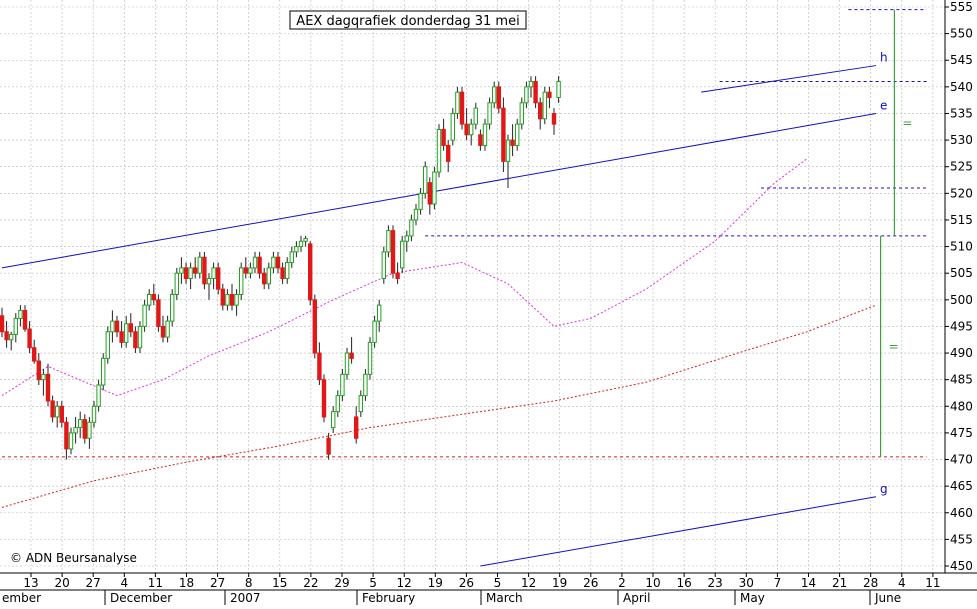 The image size is (977, 609). I want to click on y-tick-label: 555, so click(961, 7).